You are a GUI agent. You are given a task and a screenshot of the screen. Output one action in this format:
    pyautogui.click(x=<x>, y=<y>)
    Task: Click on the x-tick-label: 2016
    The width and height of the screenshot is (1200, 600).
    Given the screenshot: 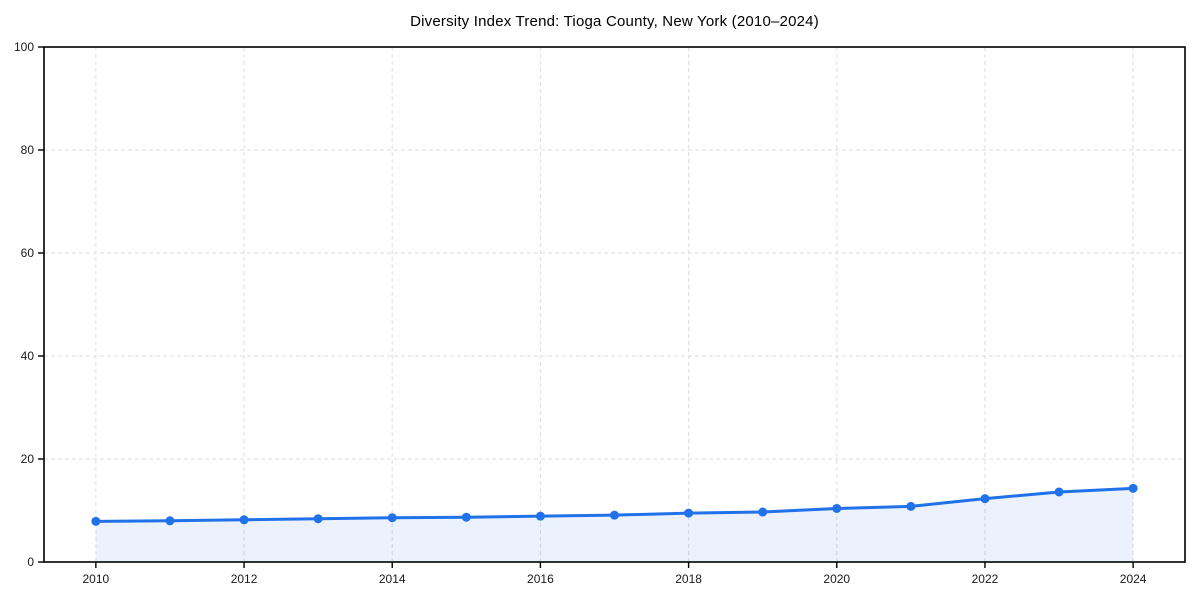 What is the action you would take?
    pyautogui.click(x=540, y=579)
    